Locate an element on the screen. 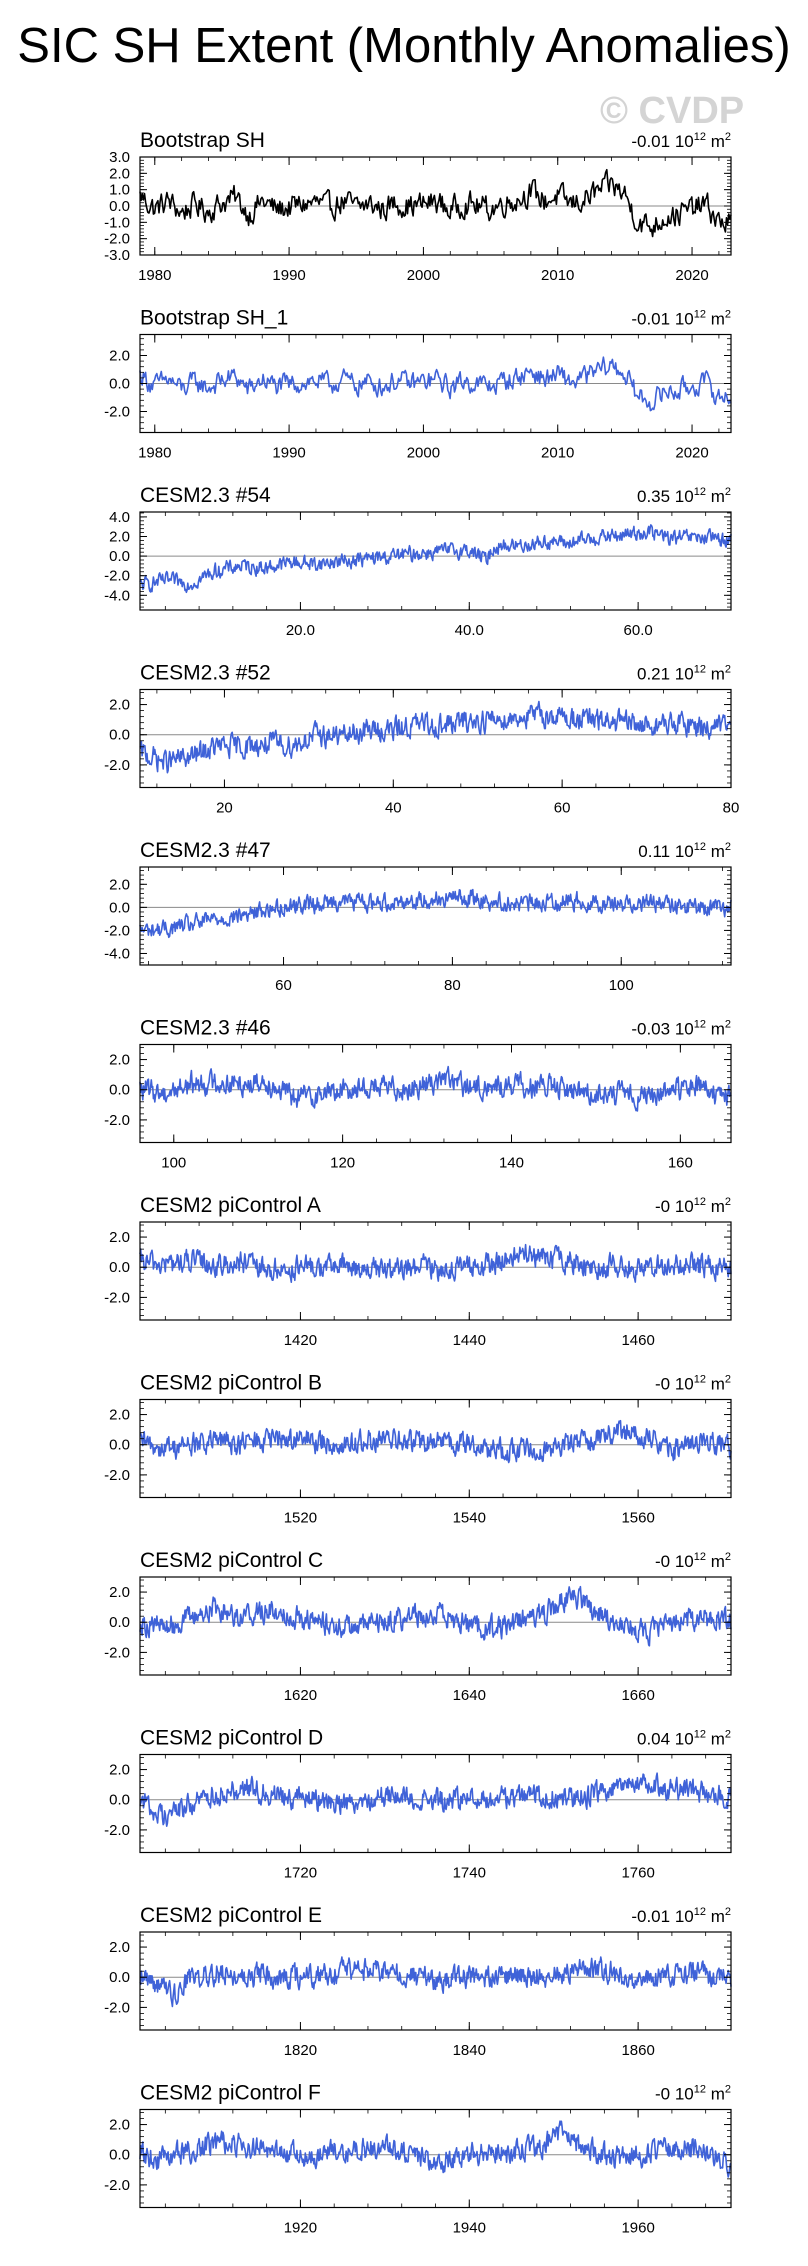  panel-title: Bootstrap SH is located at coordinates (202, 140).